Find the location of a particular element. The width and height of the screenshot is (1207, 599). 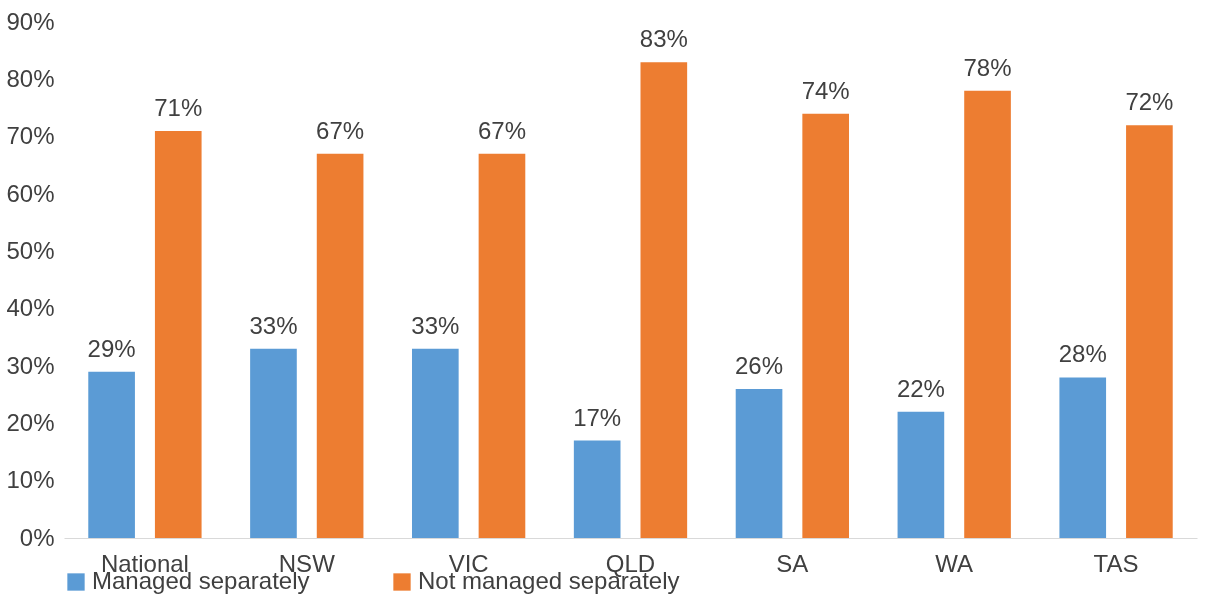

y-tick-label: 0% is located at coordinates (37, 537).